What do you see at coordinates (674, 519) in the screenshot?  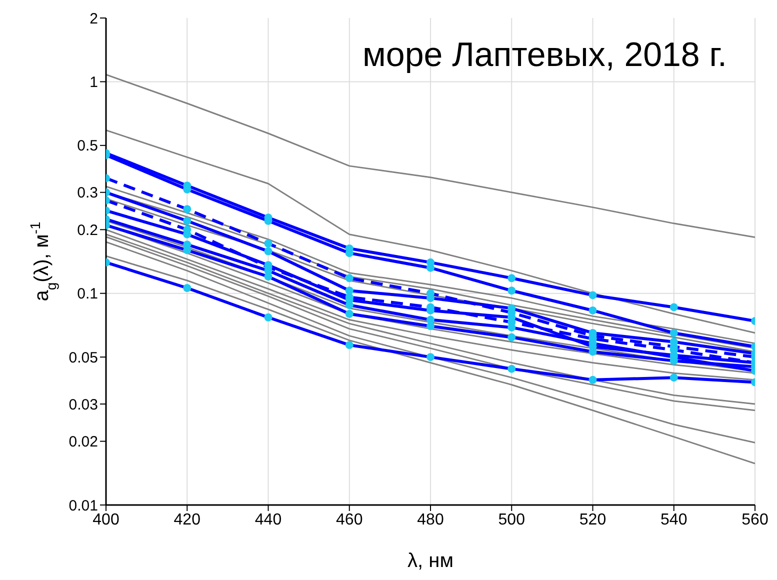 I see `x-tick-label: 540` at bounding box center [674, 519].